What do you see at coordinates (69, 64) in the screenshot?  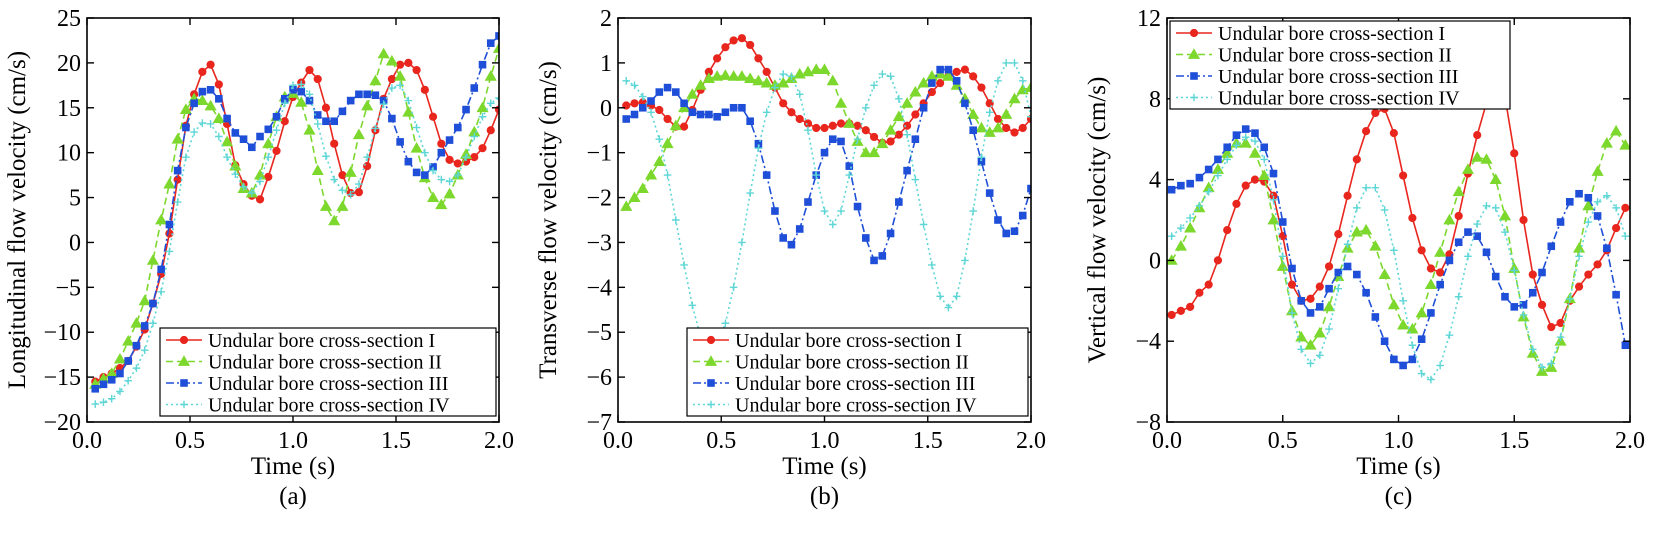 I see `y-tick-label-8: 20` at bounding box center [69, 64].